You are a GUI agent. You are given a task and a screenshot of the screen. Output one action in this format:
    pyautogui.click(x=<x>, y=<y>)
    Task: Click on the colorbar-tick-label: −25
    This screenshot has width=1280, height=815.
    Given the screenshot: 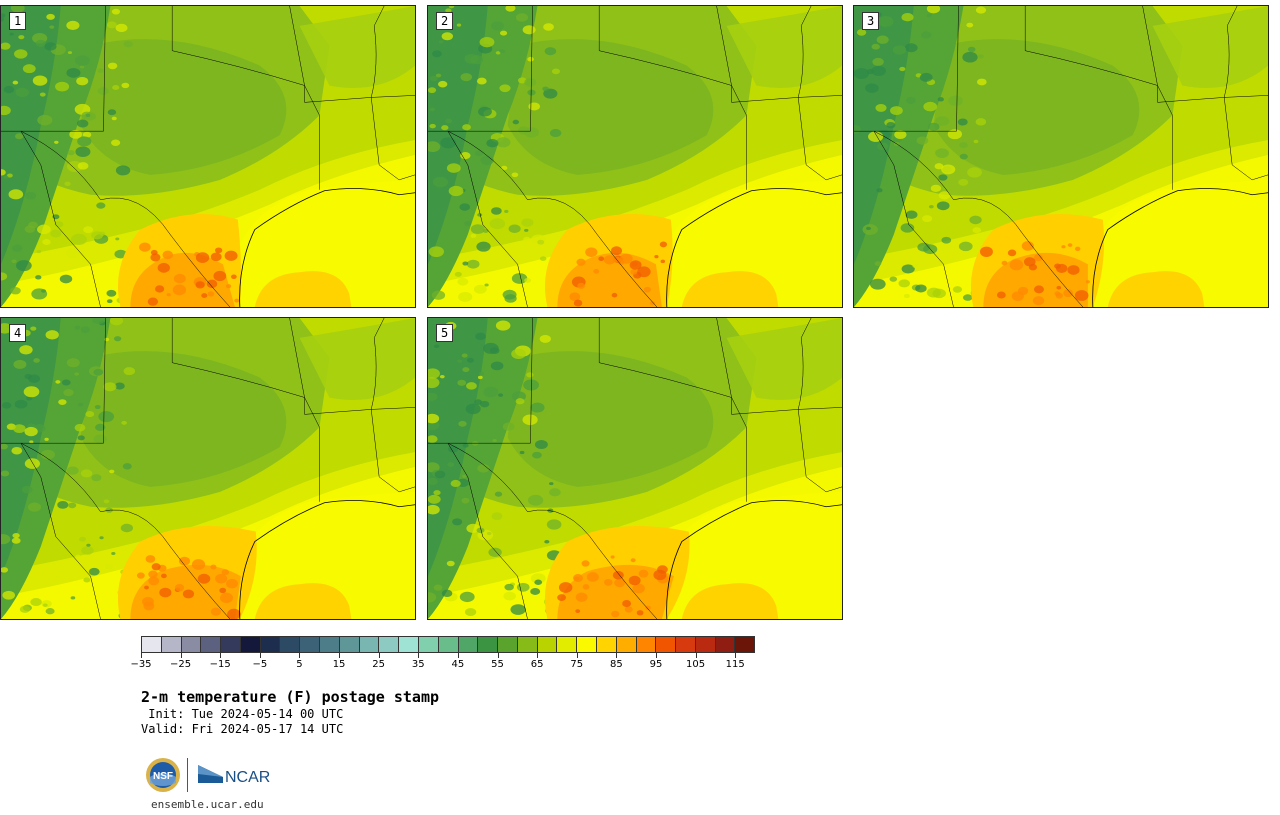 What is the action you would take?
    pyautogui.click(x=181, y=664)
    